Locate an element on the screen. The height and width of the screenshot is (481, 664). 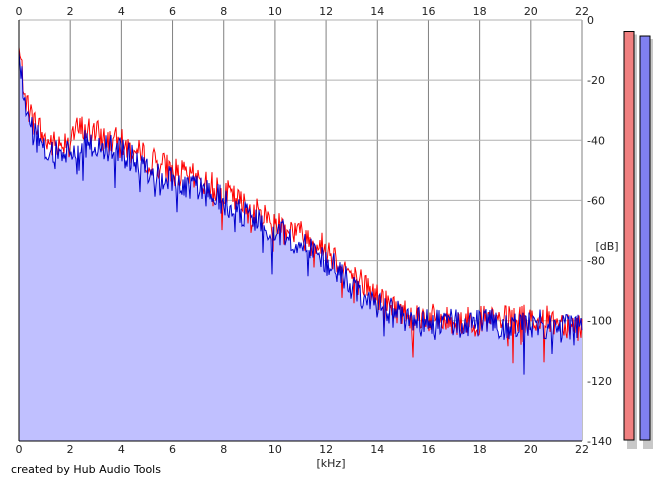
y-tick-label: -100 is located at coordinates (599, 321).